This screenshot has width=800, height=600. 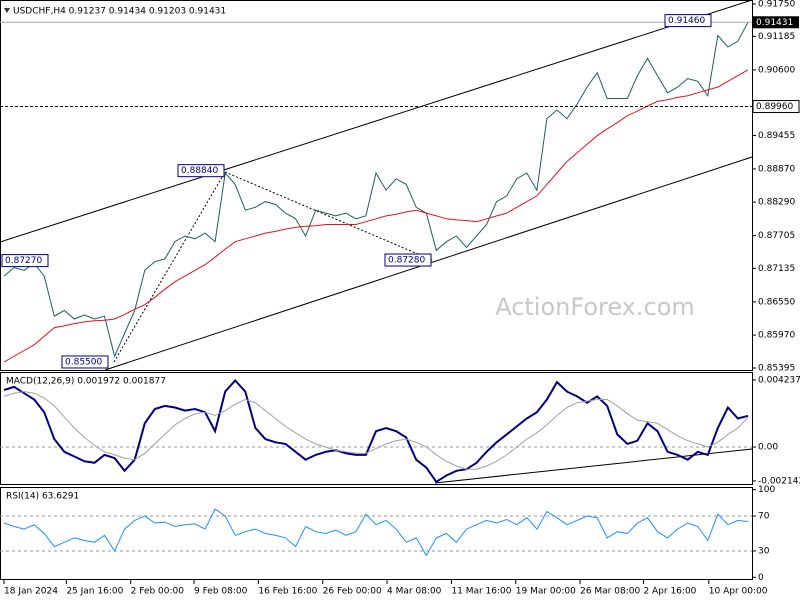 What do you see at coordinates (481, 592) in the screenshot?
I see `x-tick-label: 11 Mar 16:00` at bounding box center [481, 592].